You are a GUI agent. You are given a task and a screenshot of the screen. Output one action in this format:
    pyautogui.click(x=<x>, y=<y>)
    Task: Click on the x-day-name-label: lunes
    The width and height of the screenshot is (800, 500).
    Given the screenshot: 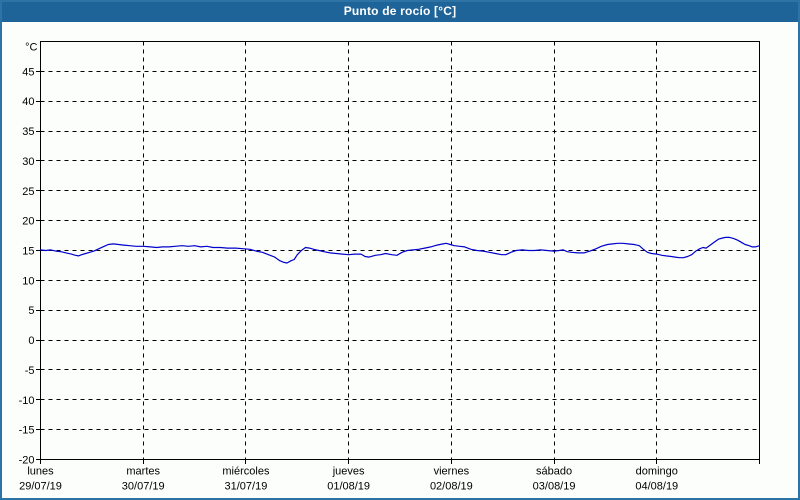 What is the action you would take?
    pyautogui.click(x=40, y=472)
    